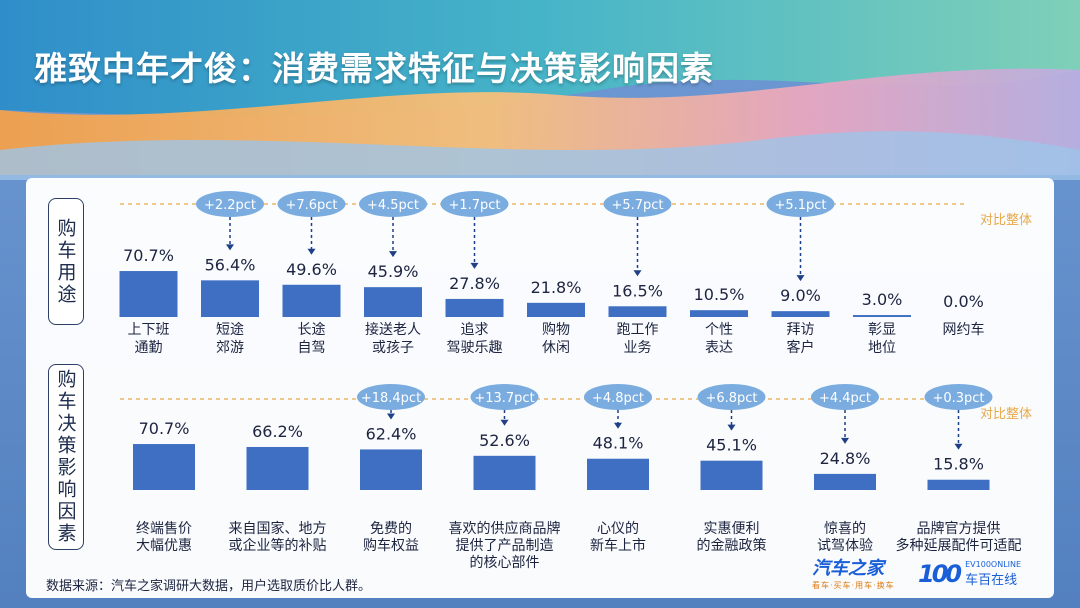  What do you see at coordinates (505, 563) in the screenshot?
I see `category-label: 的核心部件` at bounding box center [505, 563].